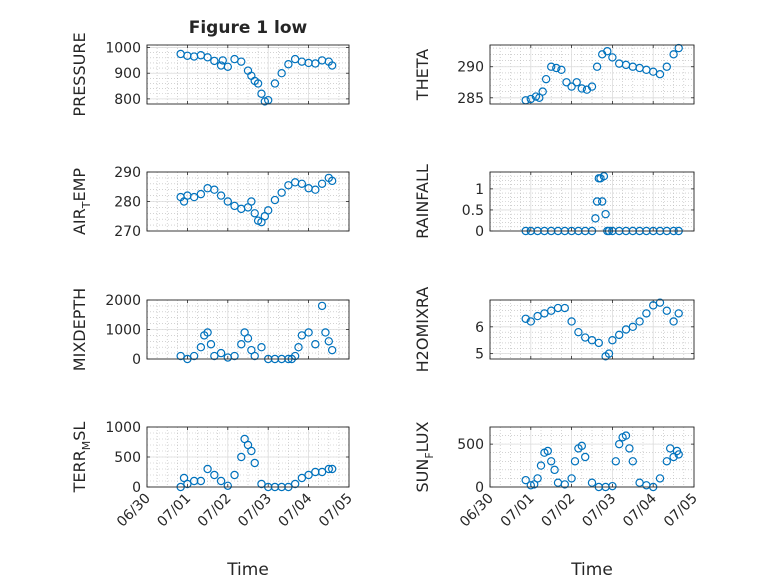 The height and width of the screenshot is (587, 778). I want to click on subplot-rainfall: 0 0.5 1 RAINFALL, so click(554, 202).